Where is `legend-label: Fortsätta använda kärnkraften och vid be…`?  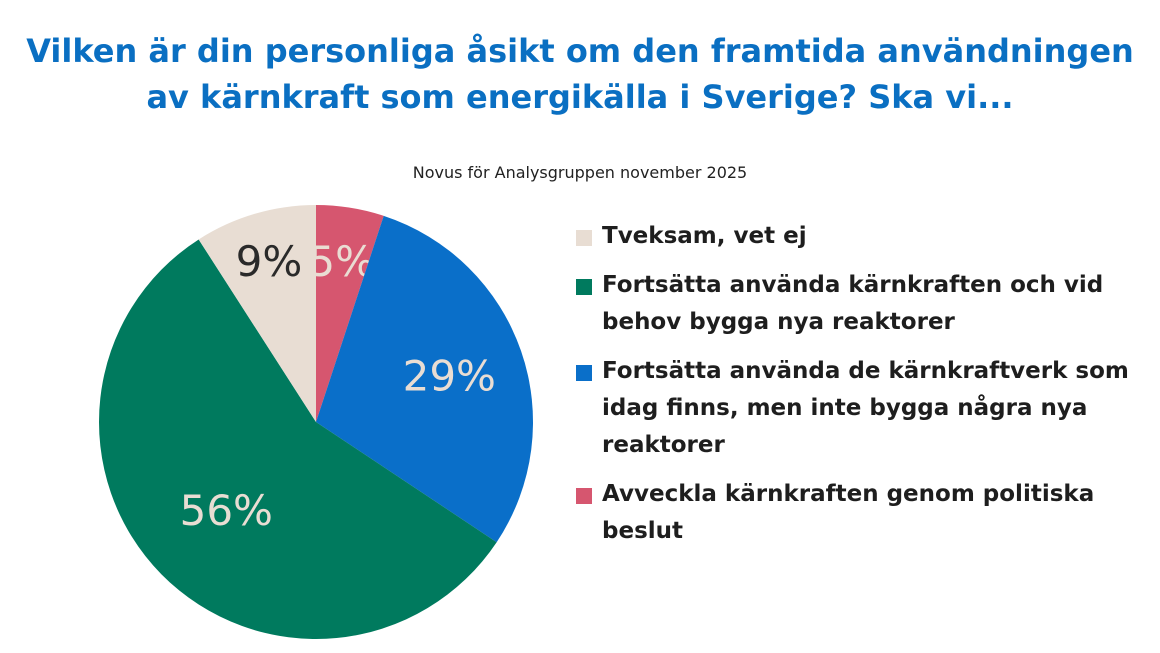
legend-label: Fortsätta använda kärnkraften och vid be… is located at coordinates (853, 303).